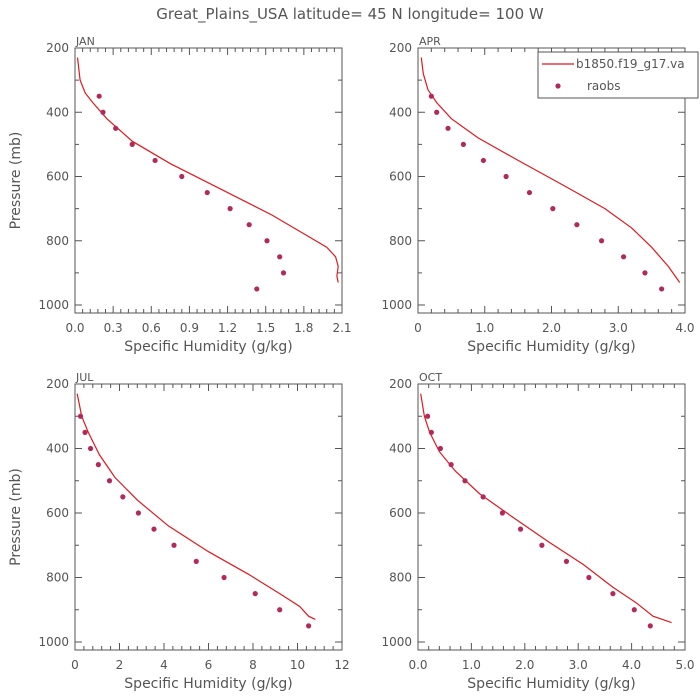  I want to click on legend-box, so click(618, 75).